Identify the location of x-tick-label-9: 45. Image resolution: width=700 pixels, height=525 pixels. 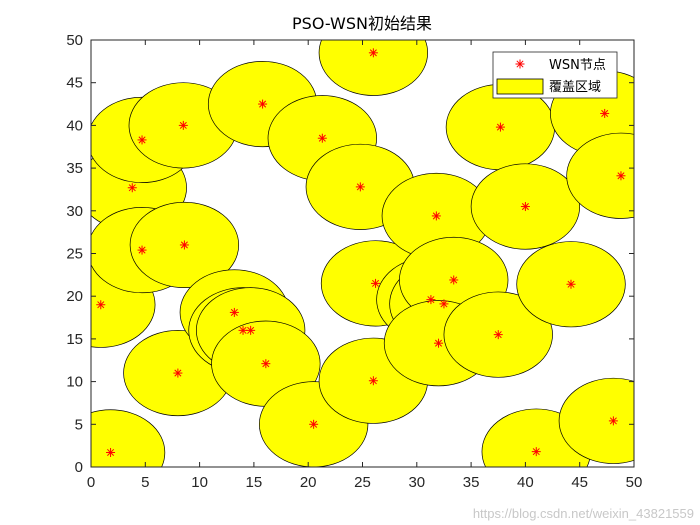
(579, 482).